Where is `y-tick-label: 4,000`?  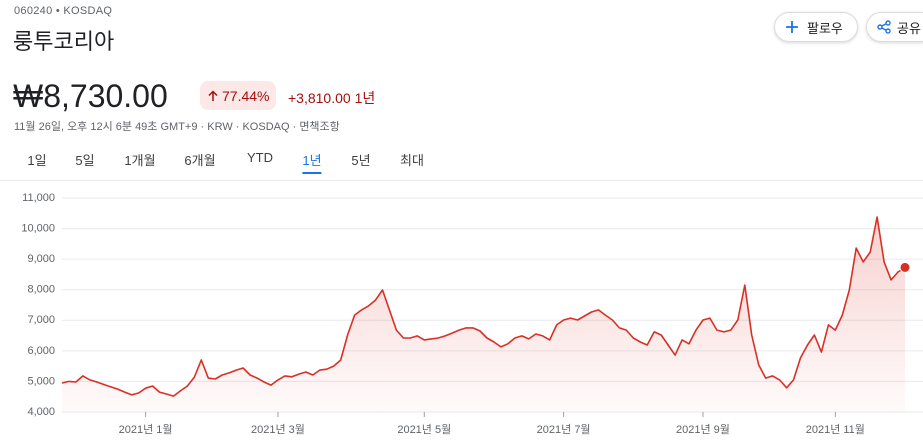 y-tick-label: 4,000 is located at coordinates (41, 412).